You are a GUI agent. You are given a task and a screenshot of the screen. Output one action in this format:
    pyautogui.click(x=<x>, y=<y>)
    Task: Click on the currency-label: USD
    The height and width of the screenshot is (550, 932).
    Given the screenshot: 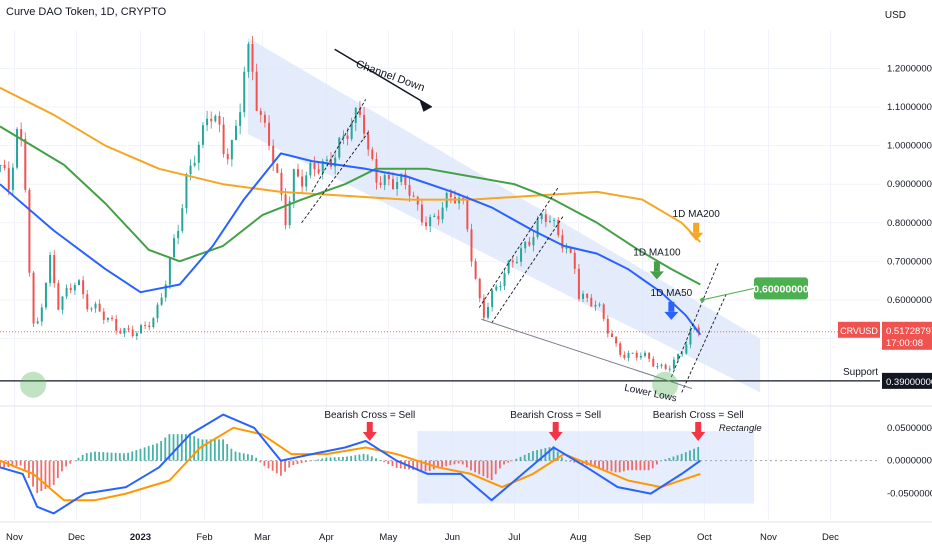 What is the action you would take?
    pyautogui.click(x=895, y=15)
    